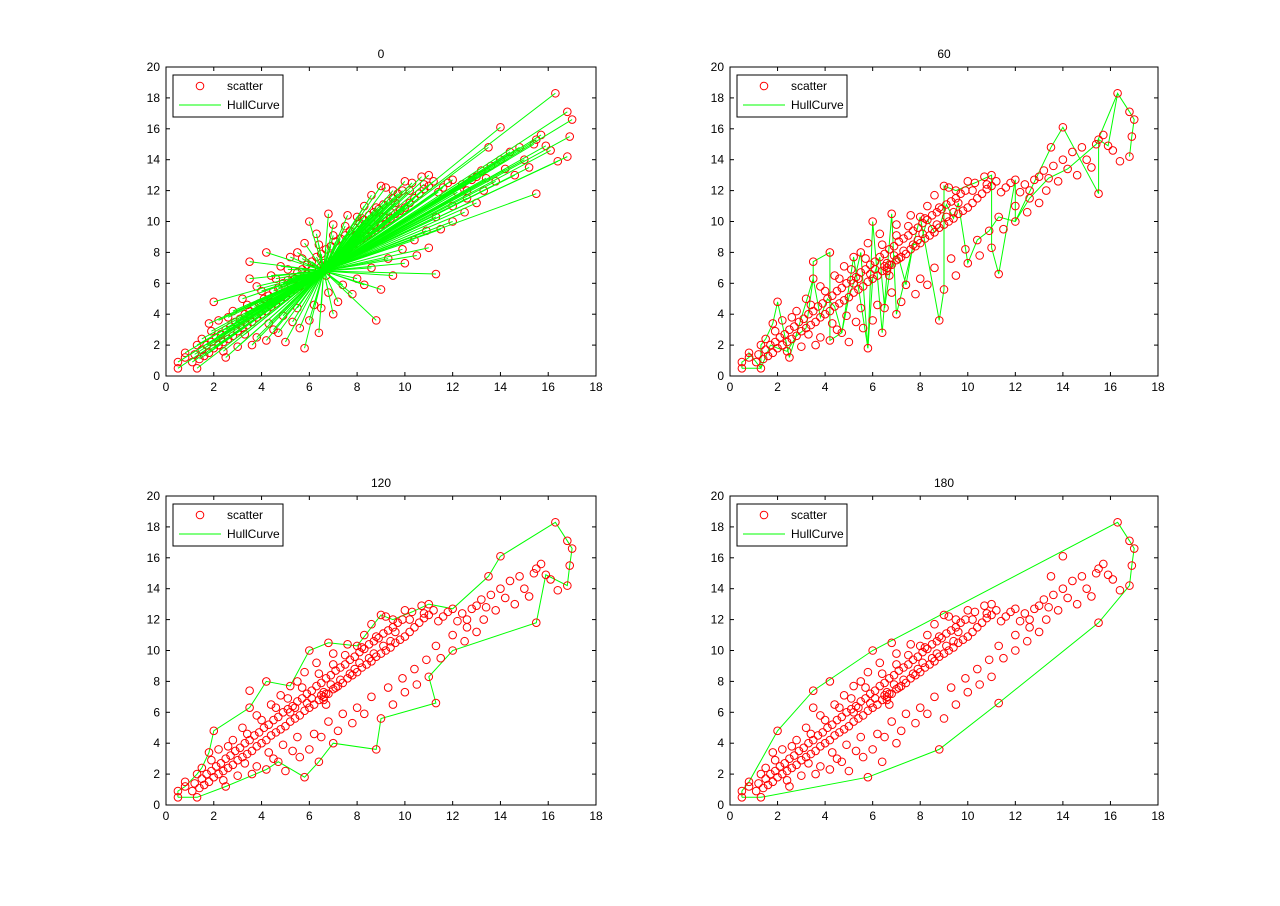  Describe the element at coordinates (156, 252) in the screenshot. I see `y-tick-label: 8` at that location.